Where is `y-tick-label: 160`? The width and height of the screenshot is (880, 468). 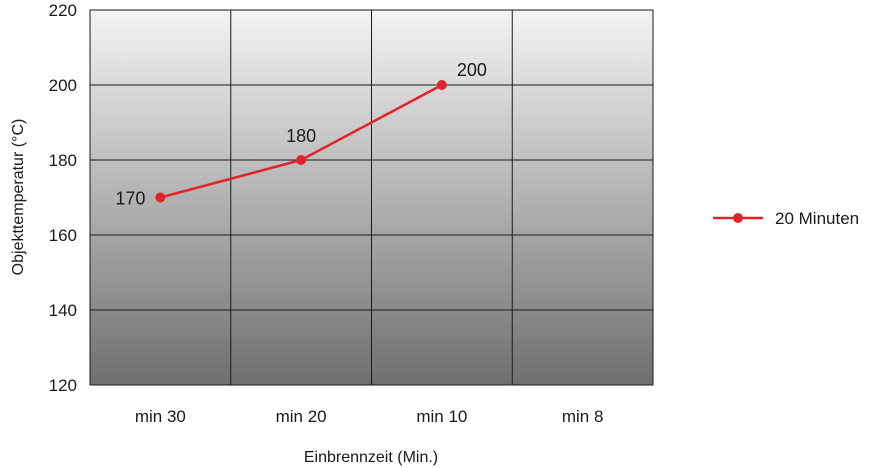 y-tick-label: 160 is located at coordinates (63, 235).